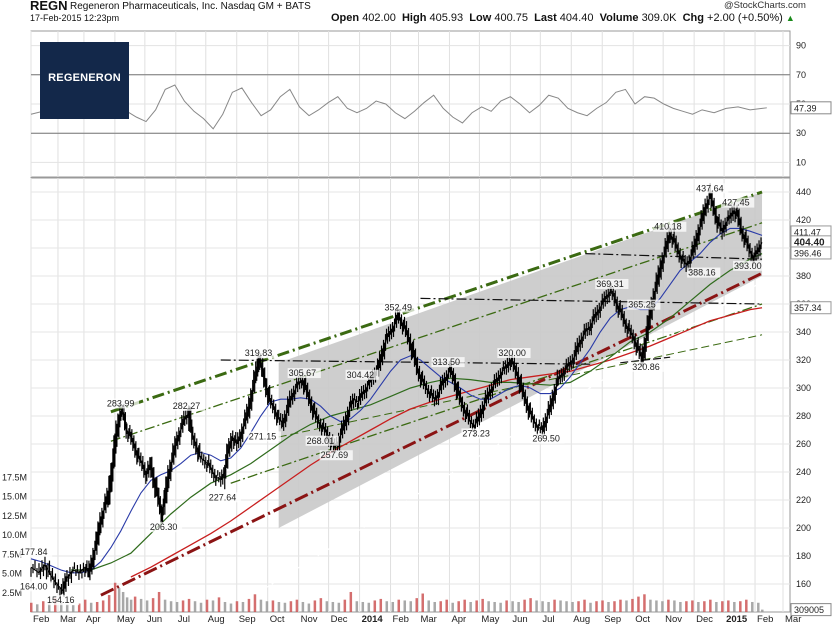  What do you see at coordinates (803, 192) in the screenshot?
I see `price-tick-label: 440` at bounding box center [803, 192].